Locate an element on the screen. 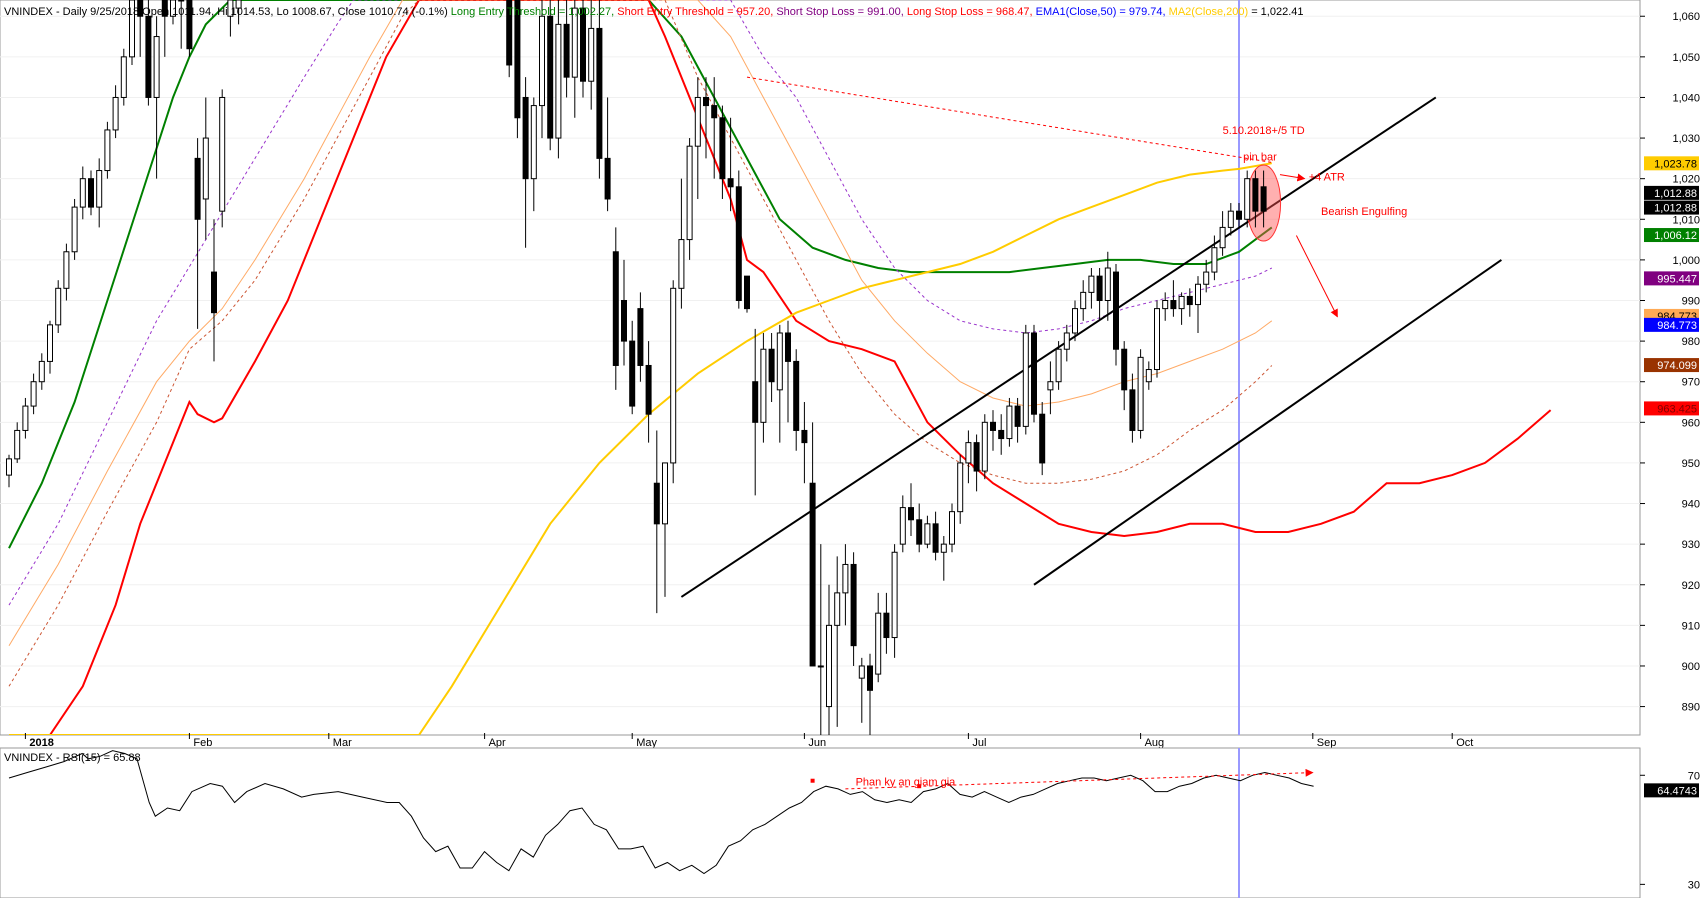 Image resolution: width=1705 pixels, height=898 pixels. y-tick-label: 1,050 is located at coordinates (1686, 58).